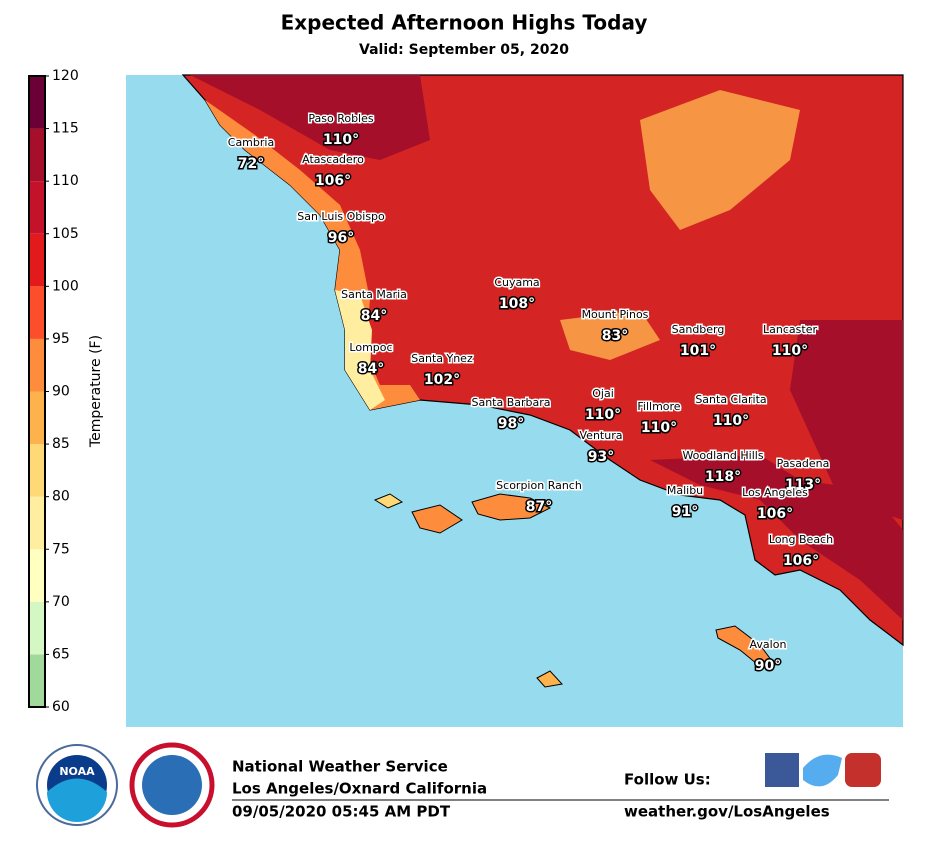 The image size is (928, 853). I want to click on office: Los Angeles/Oxnard California, so click(359, 789).